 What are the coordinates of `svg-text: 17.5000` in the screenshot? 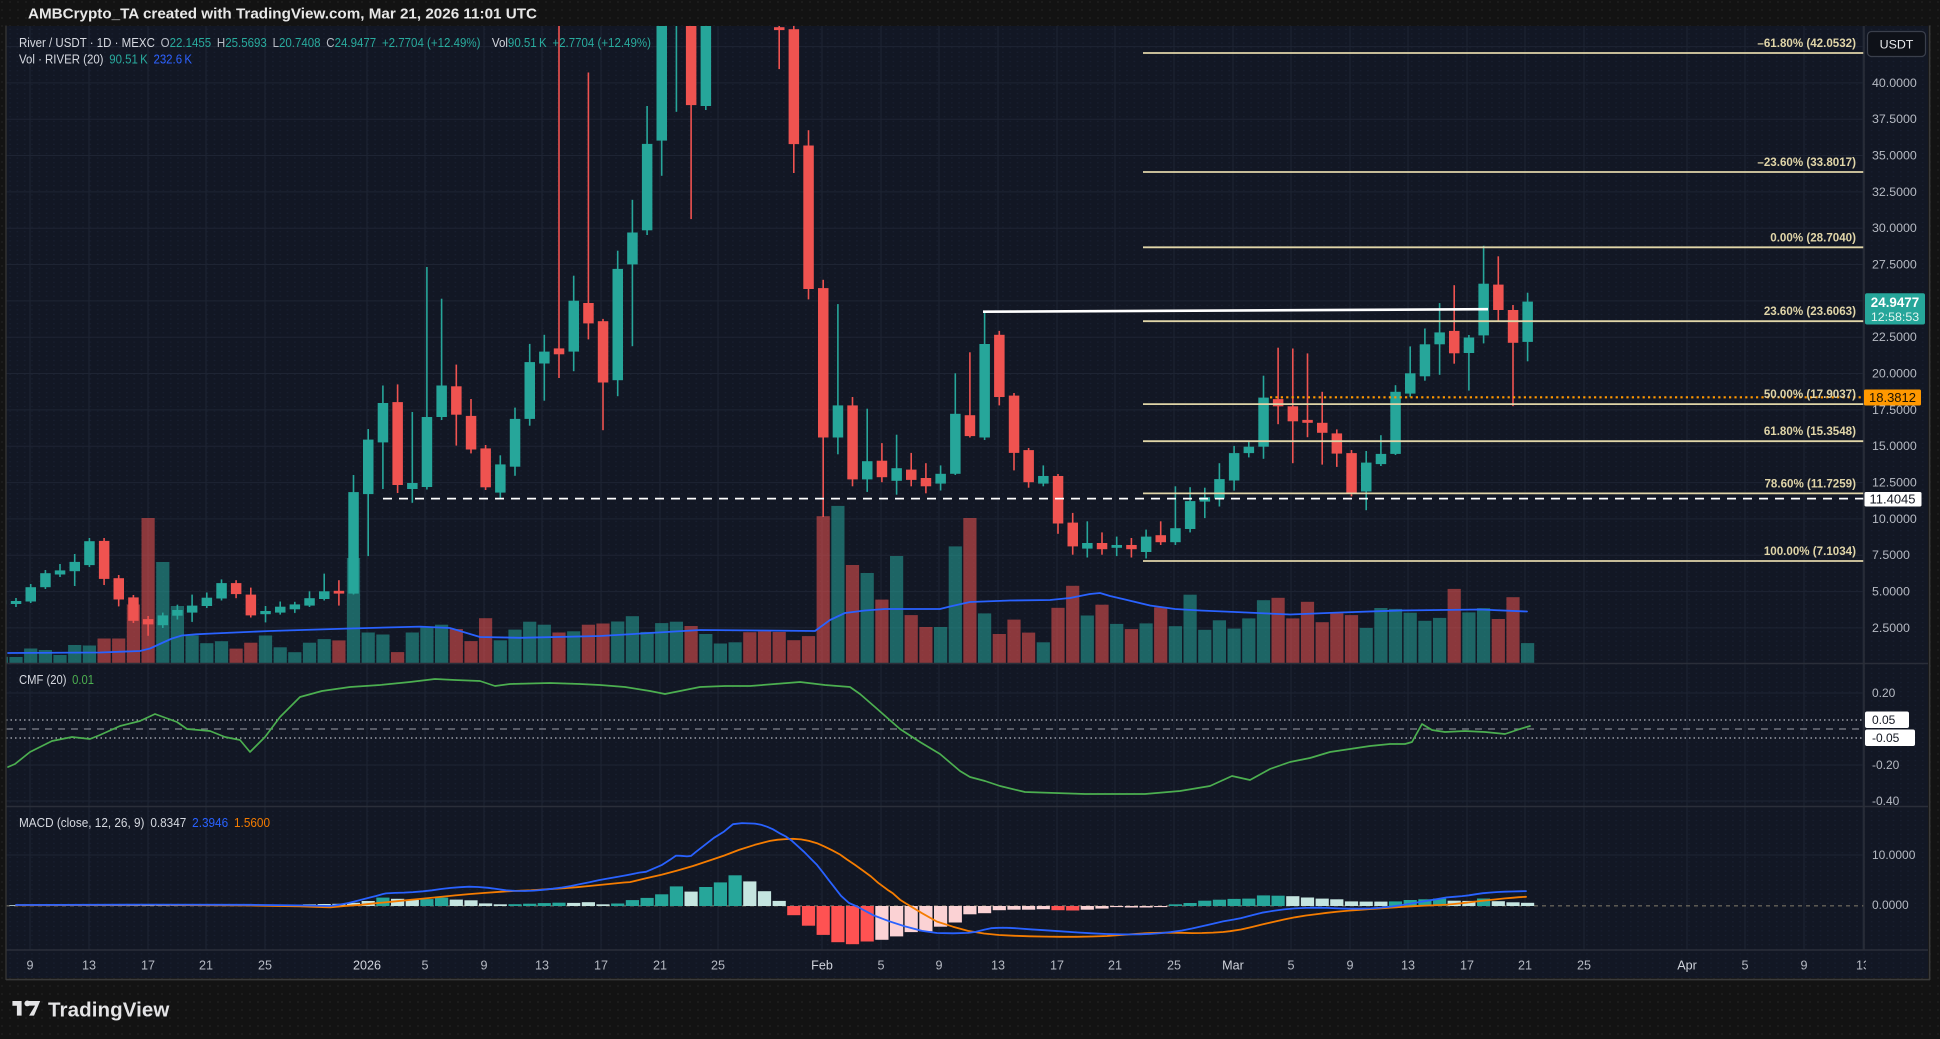 It's located at (1894, 410).